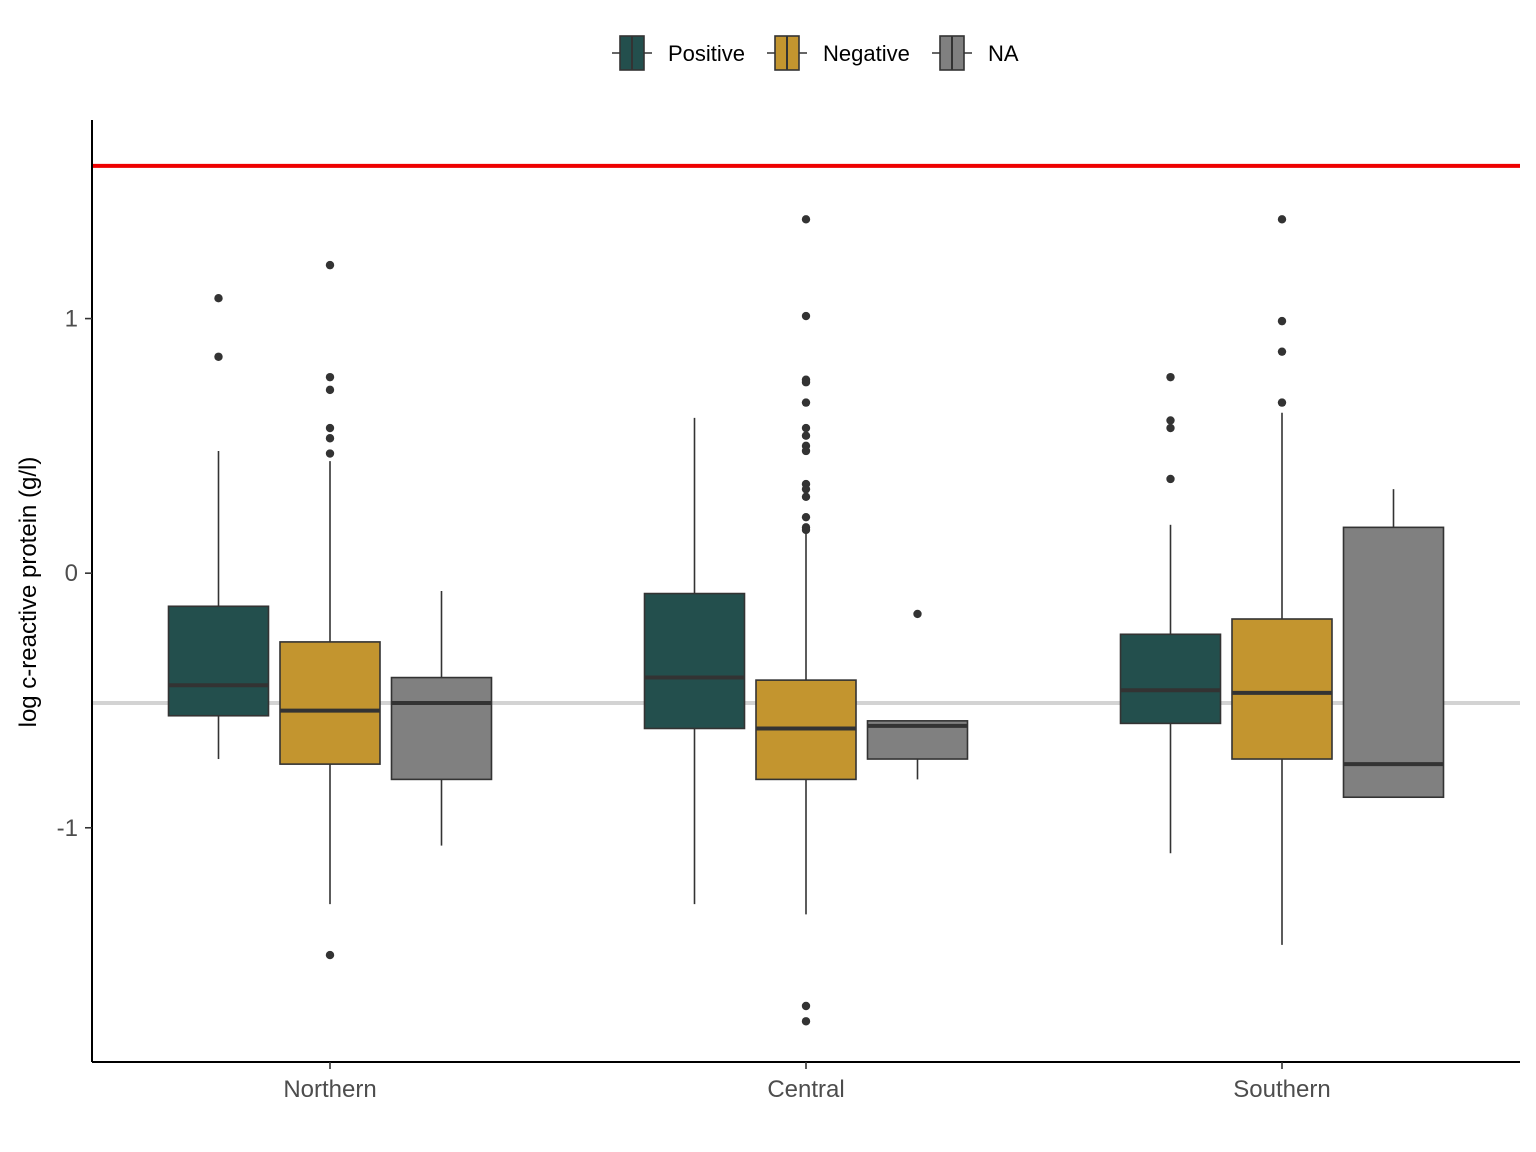 The width and height of the screenshot is (1536, 1152). What do you see at coordinates (706, 53) in the screenshot?
I see `legend-item-positive-label: Positive` at bounding box center [706, 53].